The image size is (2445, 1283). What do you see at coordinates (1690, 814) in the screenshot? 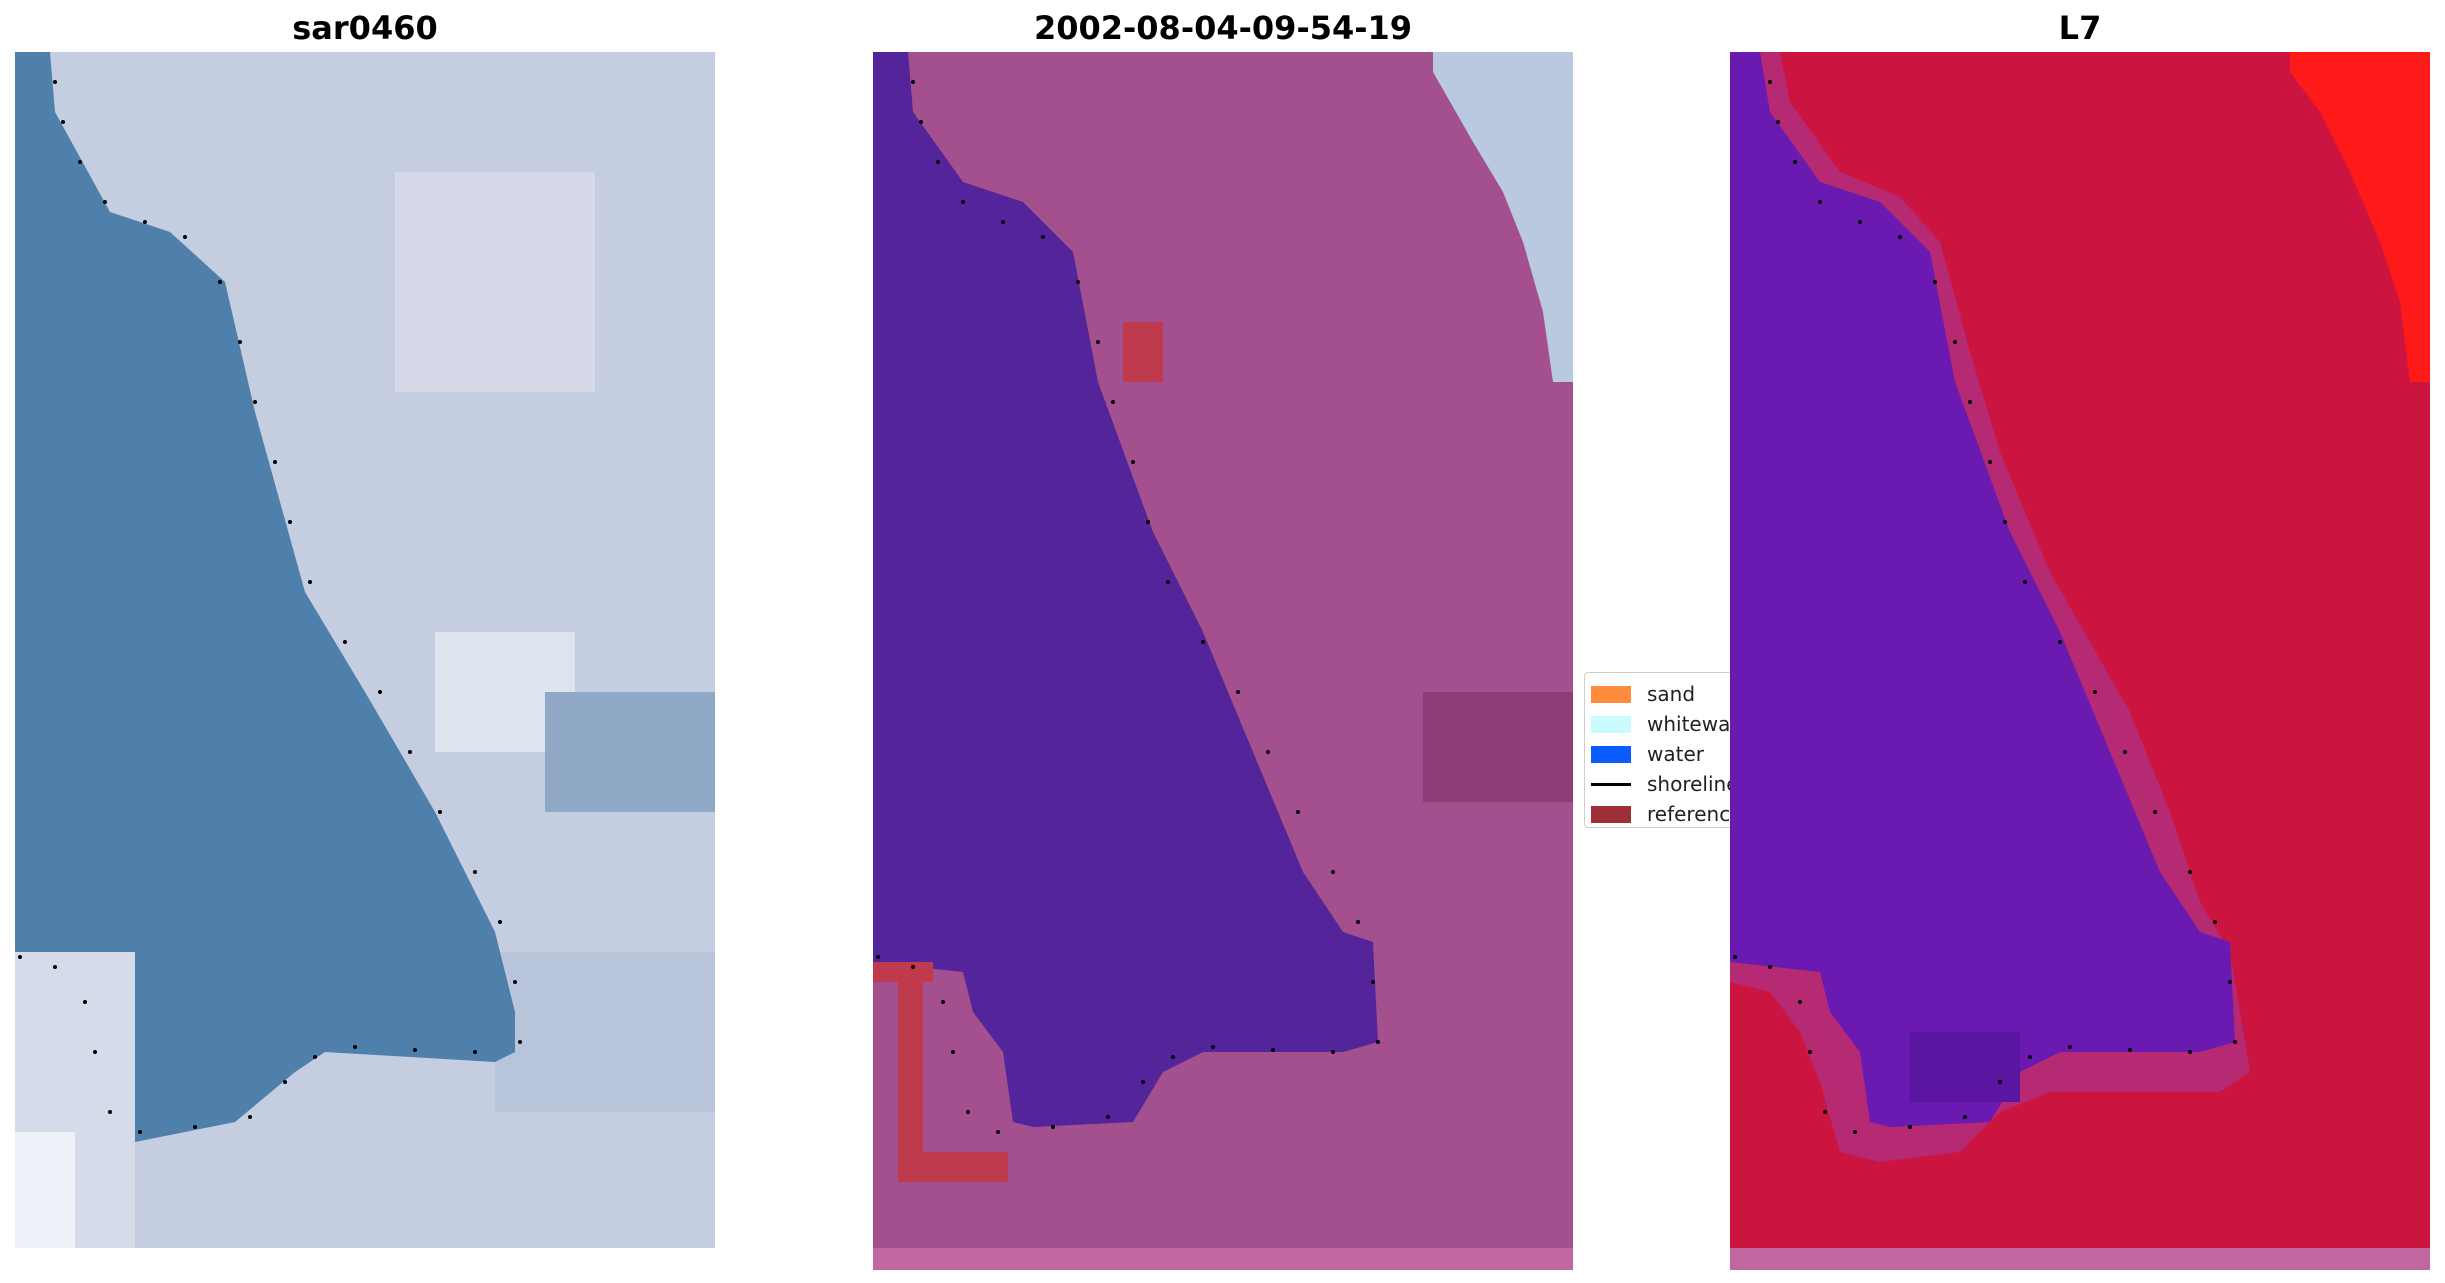
I see `legend-label-reference: reference` at bounding box center [1690, 814].